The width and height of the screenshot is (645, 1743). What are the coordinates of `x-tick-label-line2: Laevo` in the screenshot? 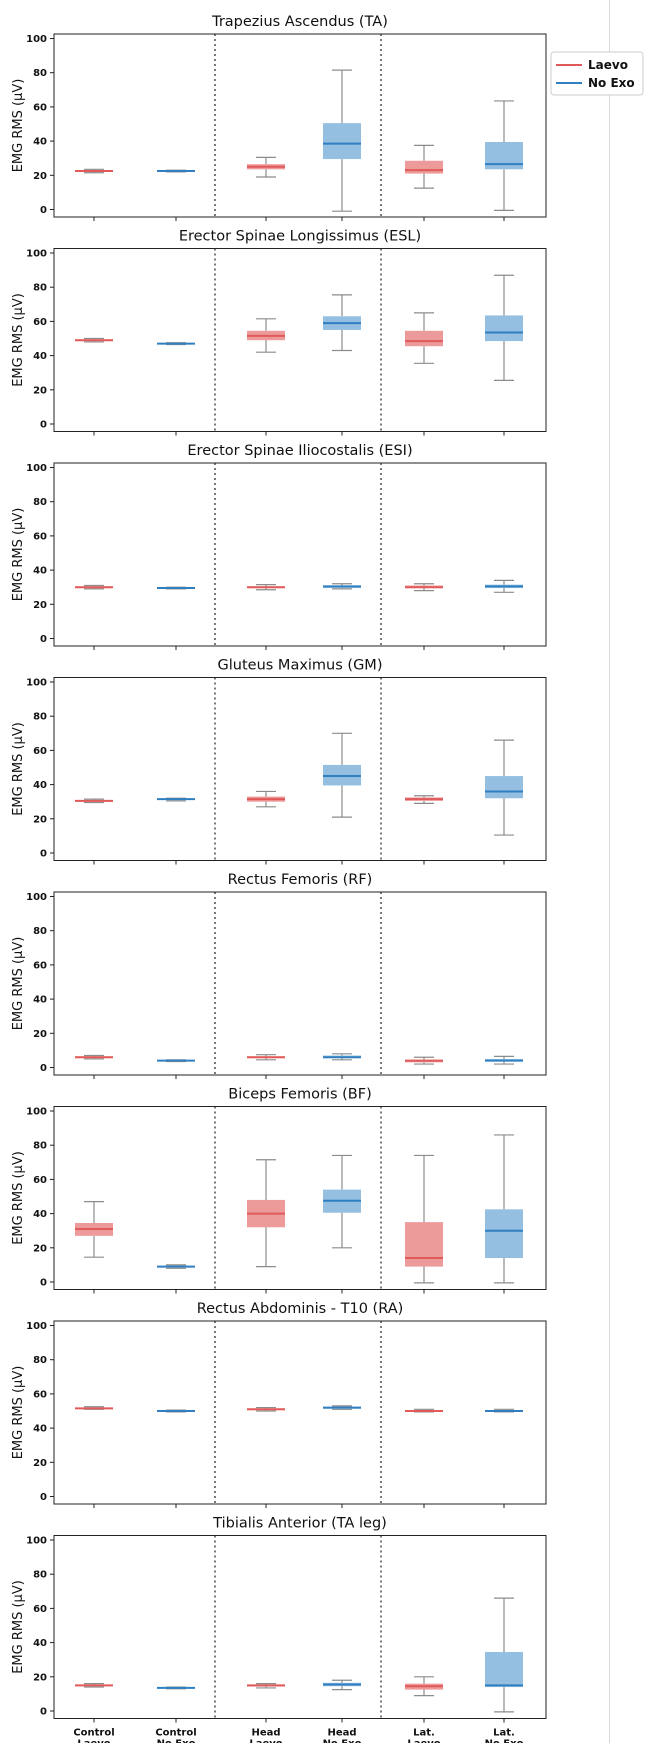 It's located at (265, 1741).